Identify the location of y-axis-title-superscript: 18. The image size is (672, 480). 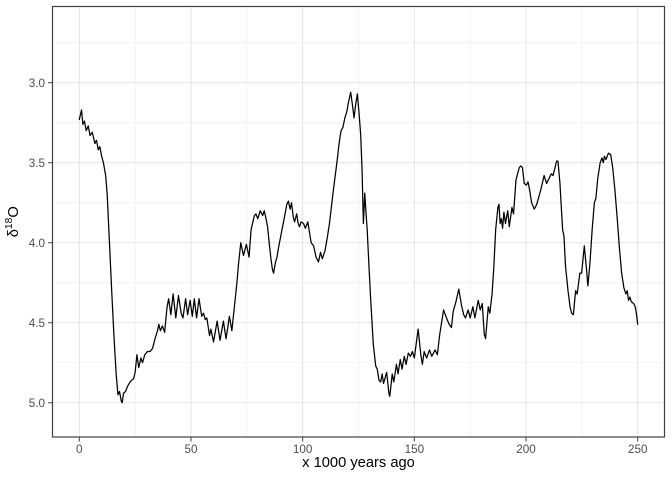
(9, 223).